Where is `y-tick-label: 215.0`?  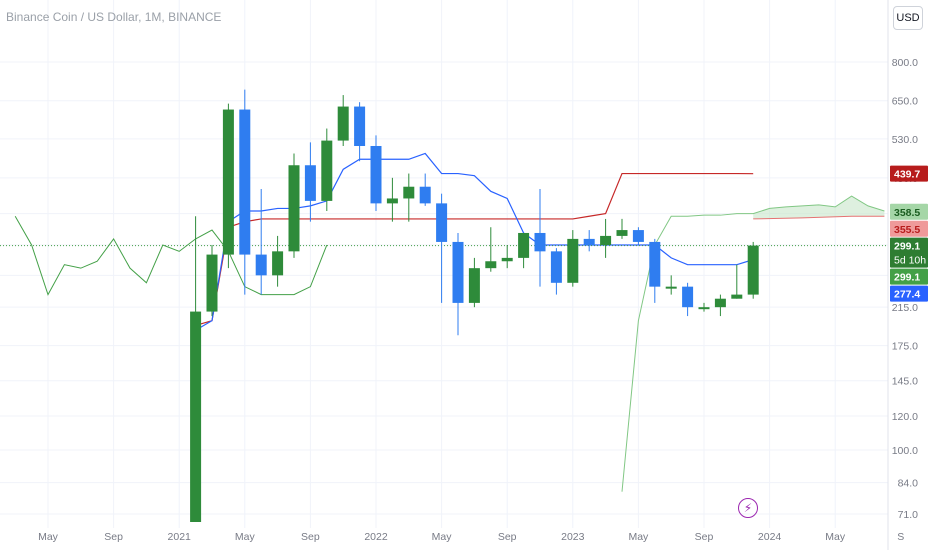 y-tick-label: 215.0 is located at coordinates (905, 308).